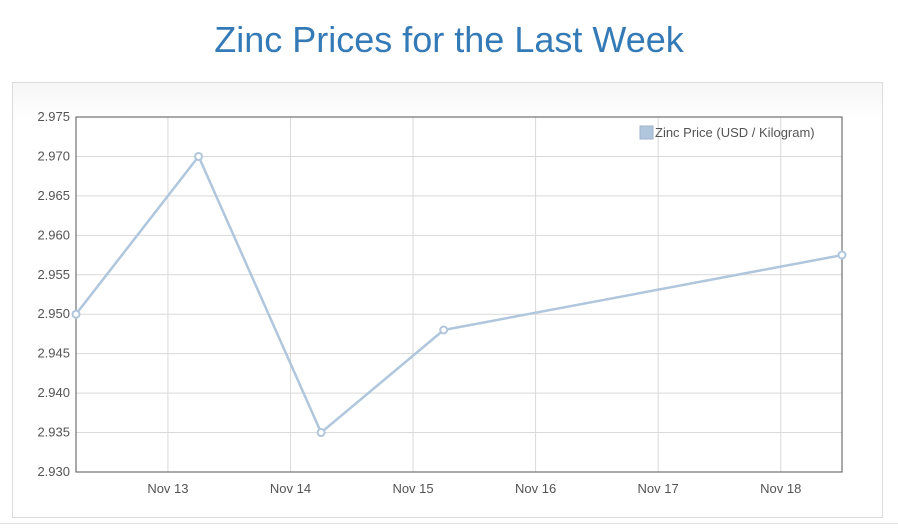  I want to click on page-title: Zinc Prices for the Last Week, so click(449, 39).